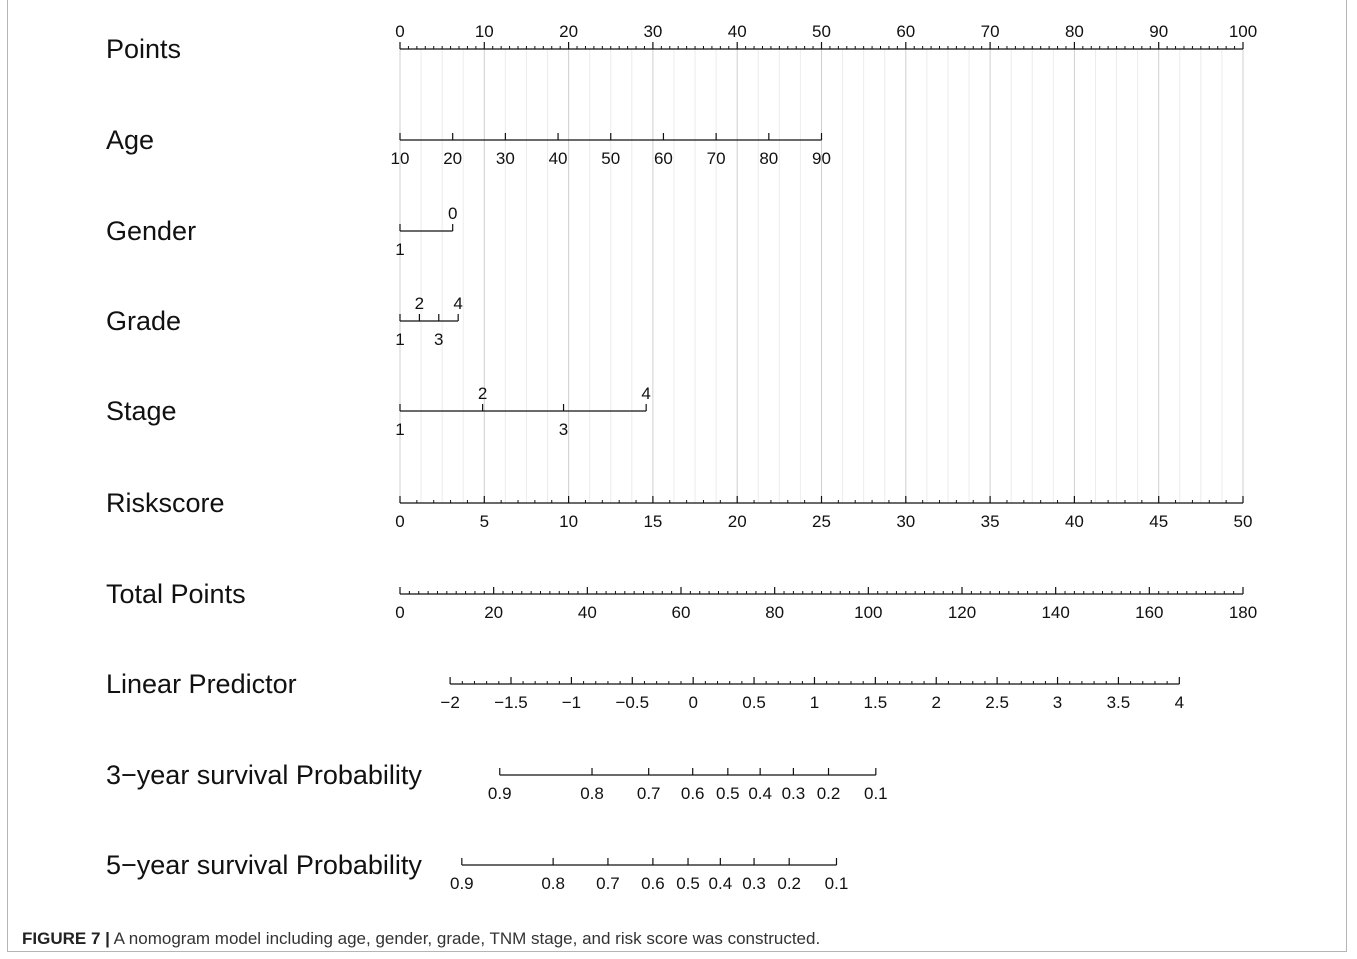  What do you see at coordinates (1055, 612) in the screenshot?
I see `total-points-tick-label: 140` at bounding box center [1055, 612].